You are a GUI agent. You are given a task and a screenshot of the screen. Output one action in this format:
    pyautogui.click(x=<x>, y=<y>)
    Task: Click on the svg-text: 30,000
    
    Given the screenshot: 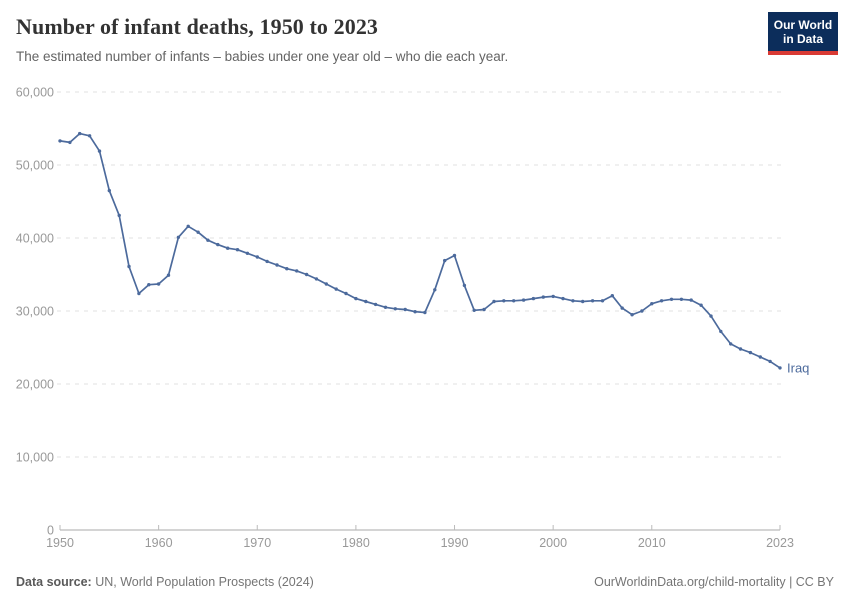 What is the action you would take?
    pyautogui.click(x=35, y=312)
    